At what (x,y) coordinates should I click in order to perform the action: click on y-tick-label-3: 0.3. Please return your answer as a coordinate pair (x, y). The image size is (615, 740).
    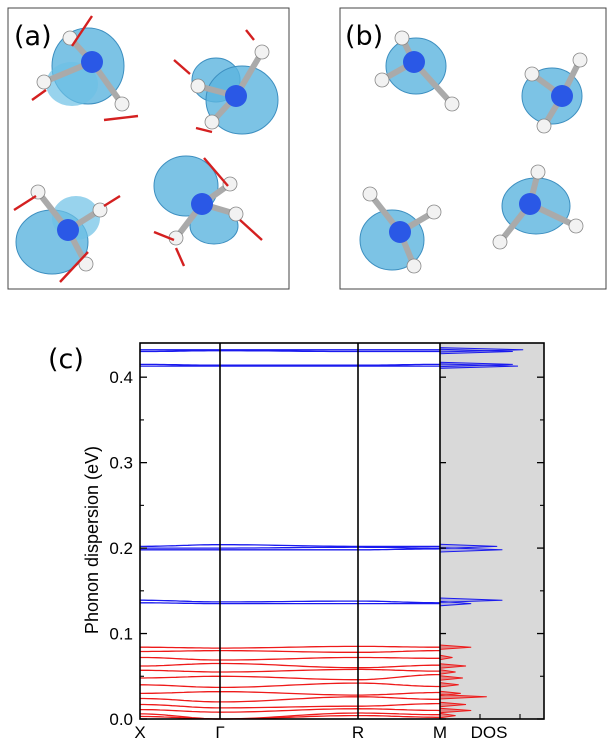
    Looking at the image, I should click on (121, 463).